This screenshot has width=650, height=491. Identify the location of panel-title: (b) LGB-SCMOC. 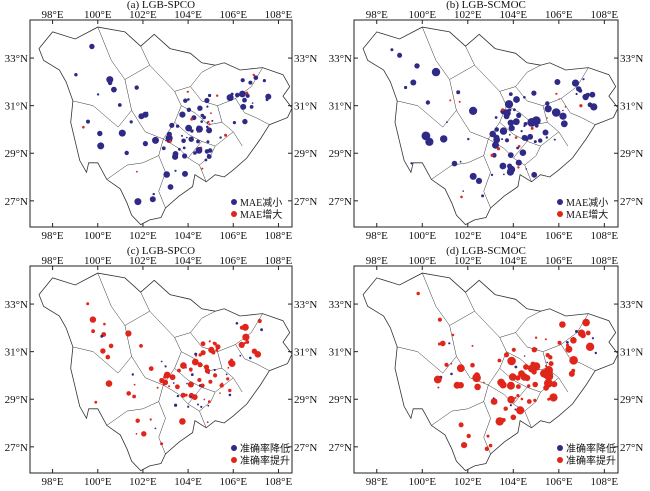
(486, 5).